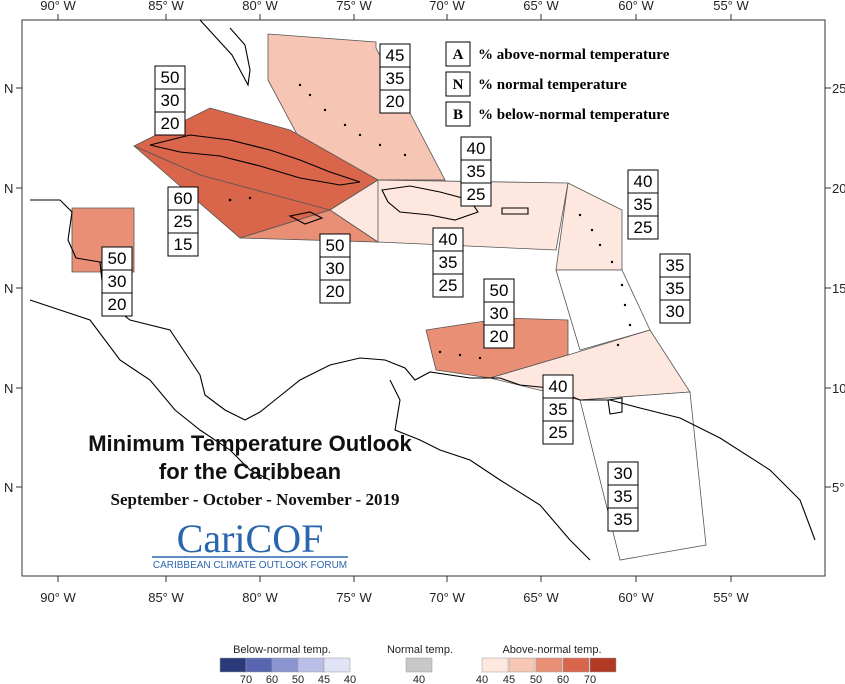  I want to click on key-box-a, so click(458, 54).